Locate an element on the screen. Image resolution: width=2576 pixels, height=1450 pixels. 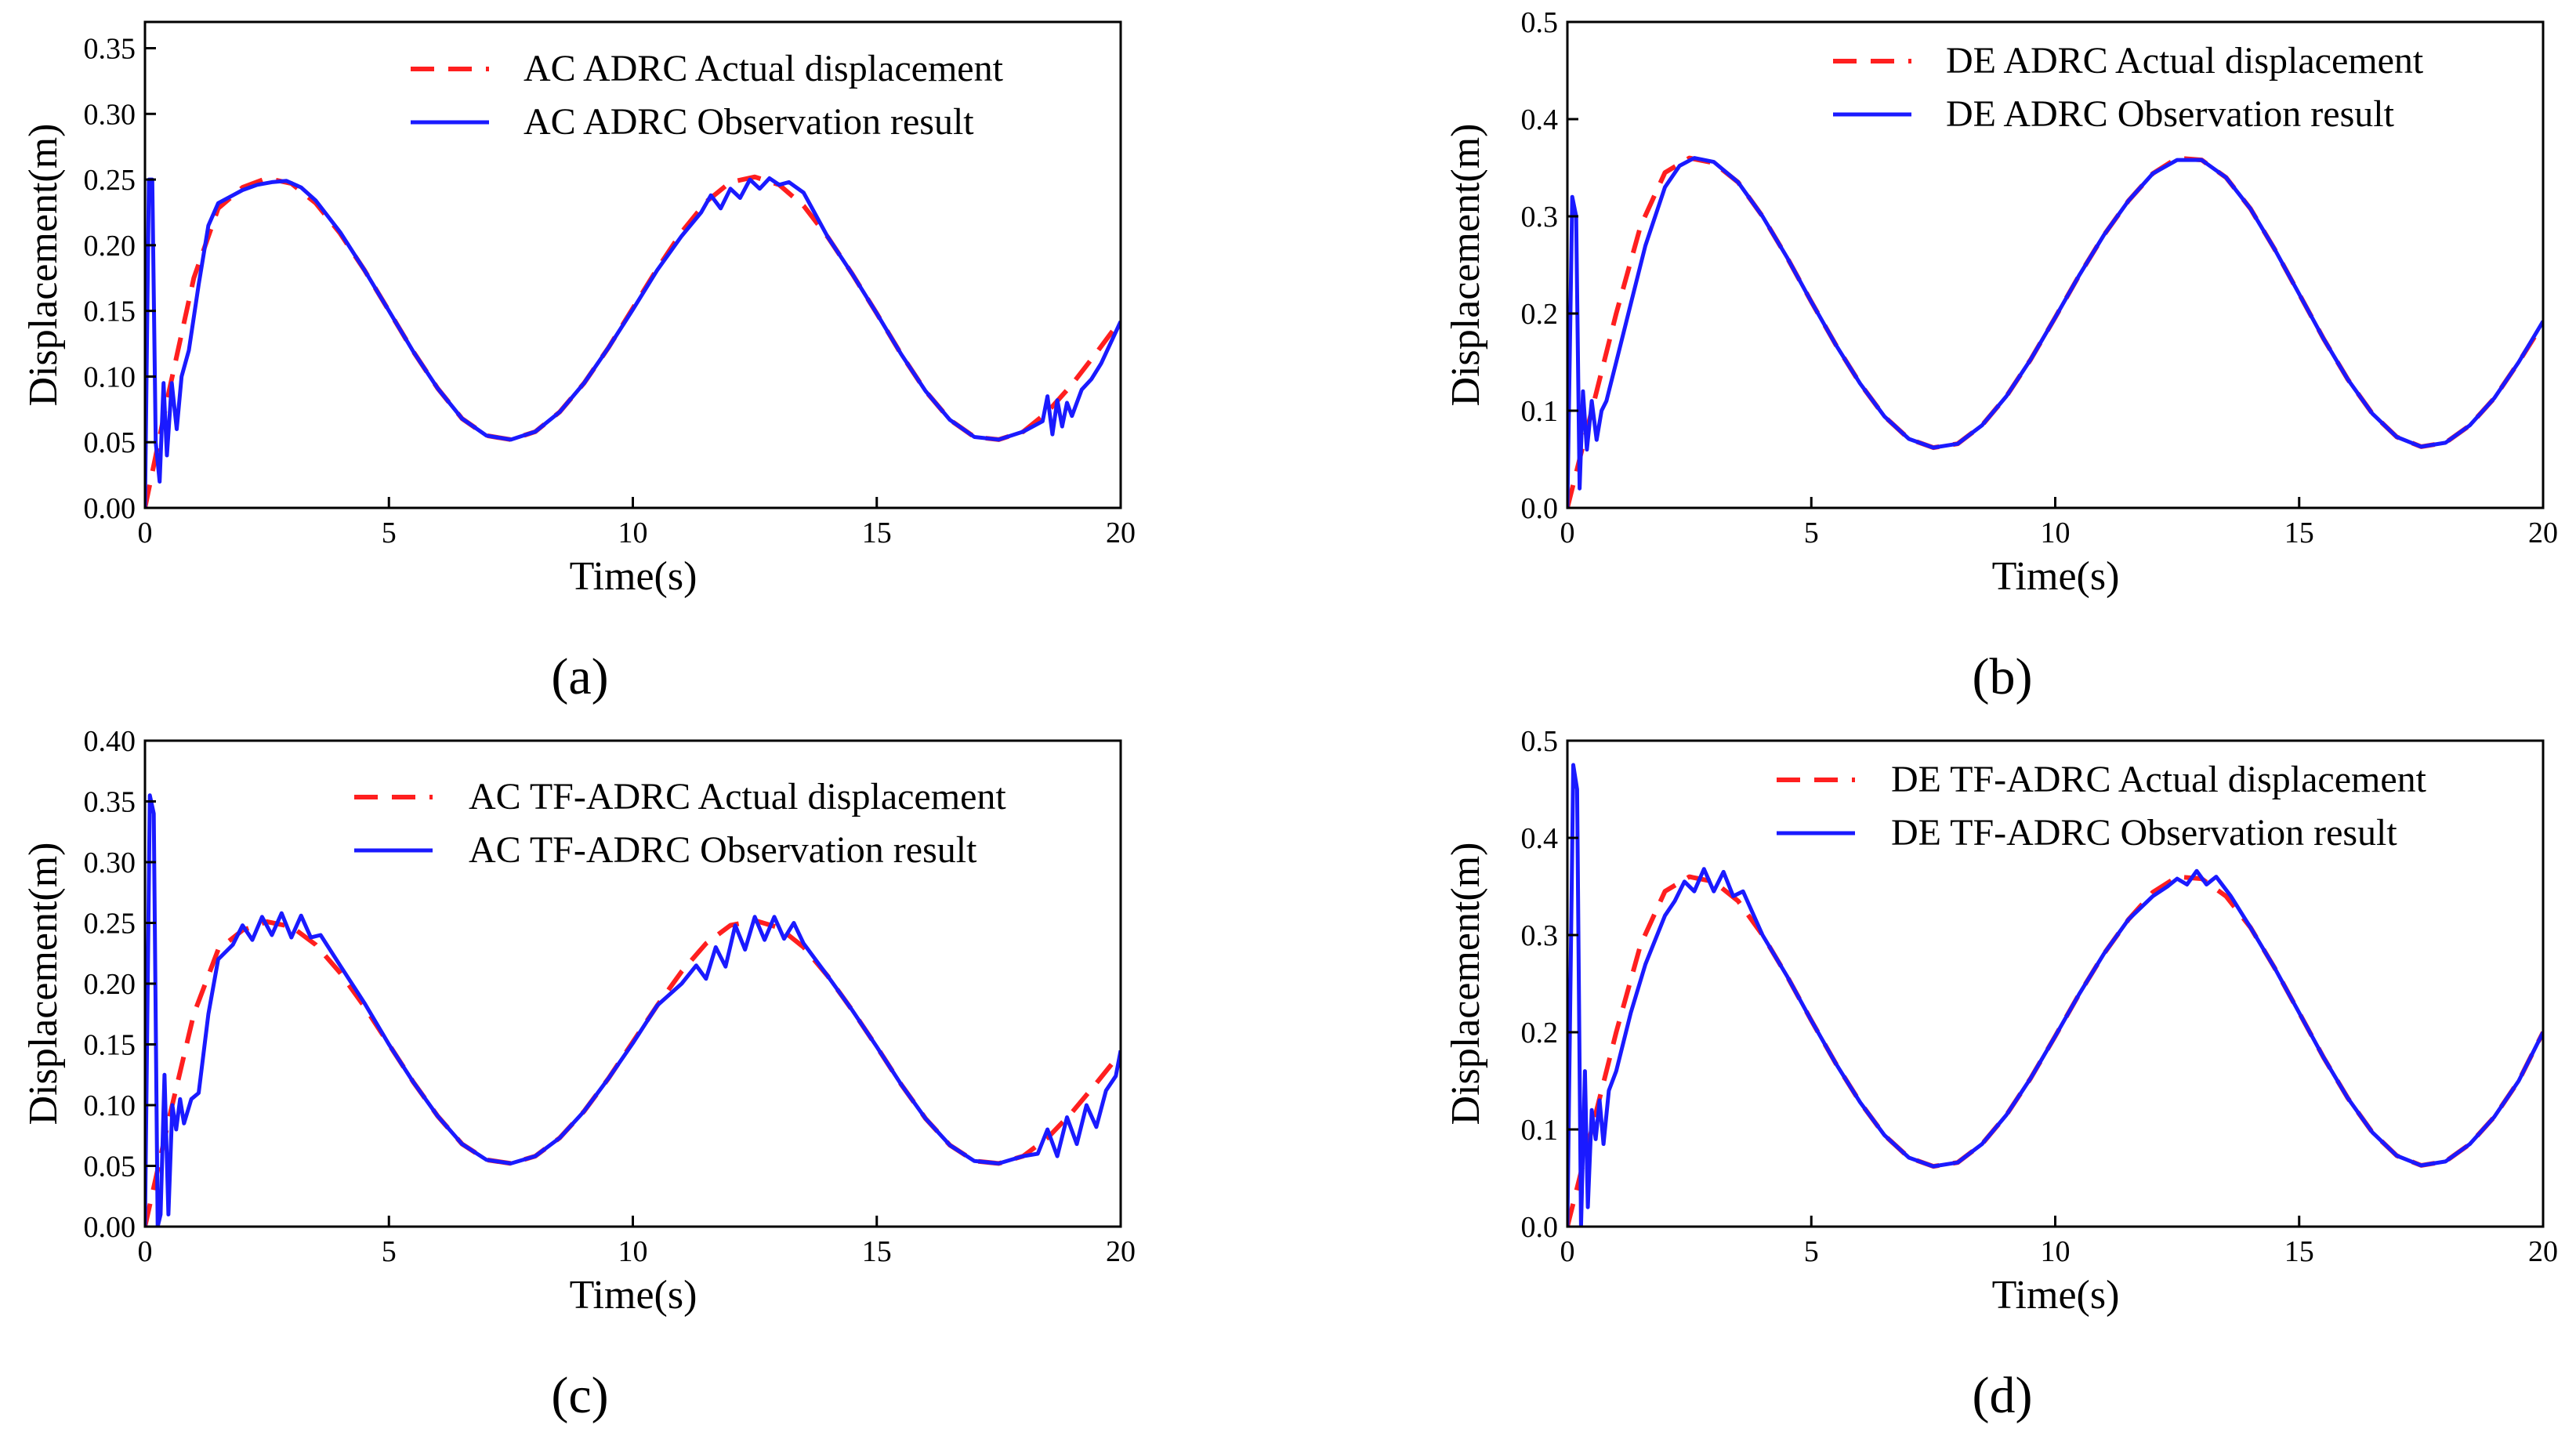
legend-label-observed: AC ADRC Observation result is located at coordinates (749, 122).